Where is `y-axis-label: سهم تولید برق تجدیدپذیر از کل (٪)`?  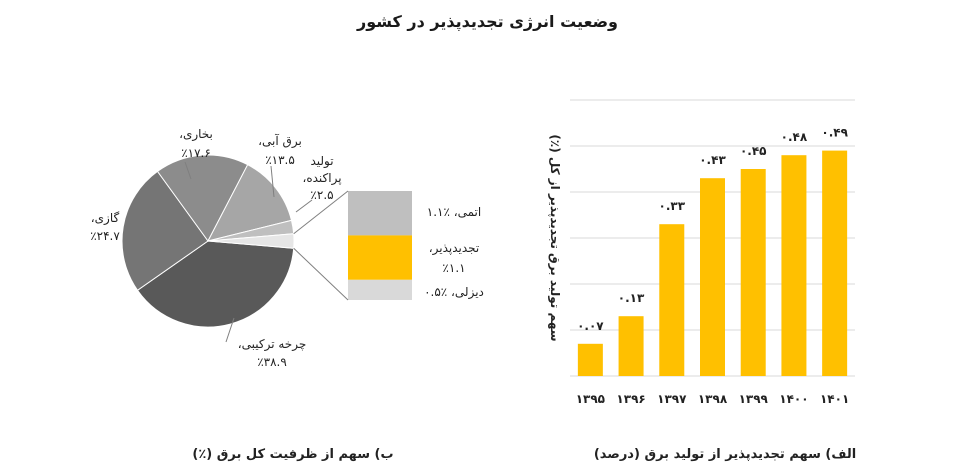
y-axis-label: سهم تولید برق تجدیدپذیر از کل (٪) is located at coordinates (554, 237).